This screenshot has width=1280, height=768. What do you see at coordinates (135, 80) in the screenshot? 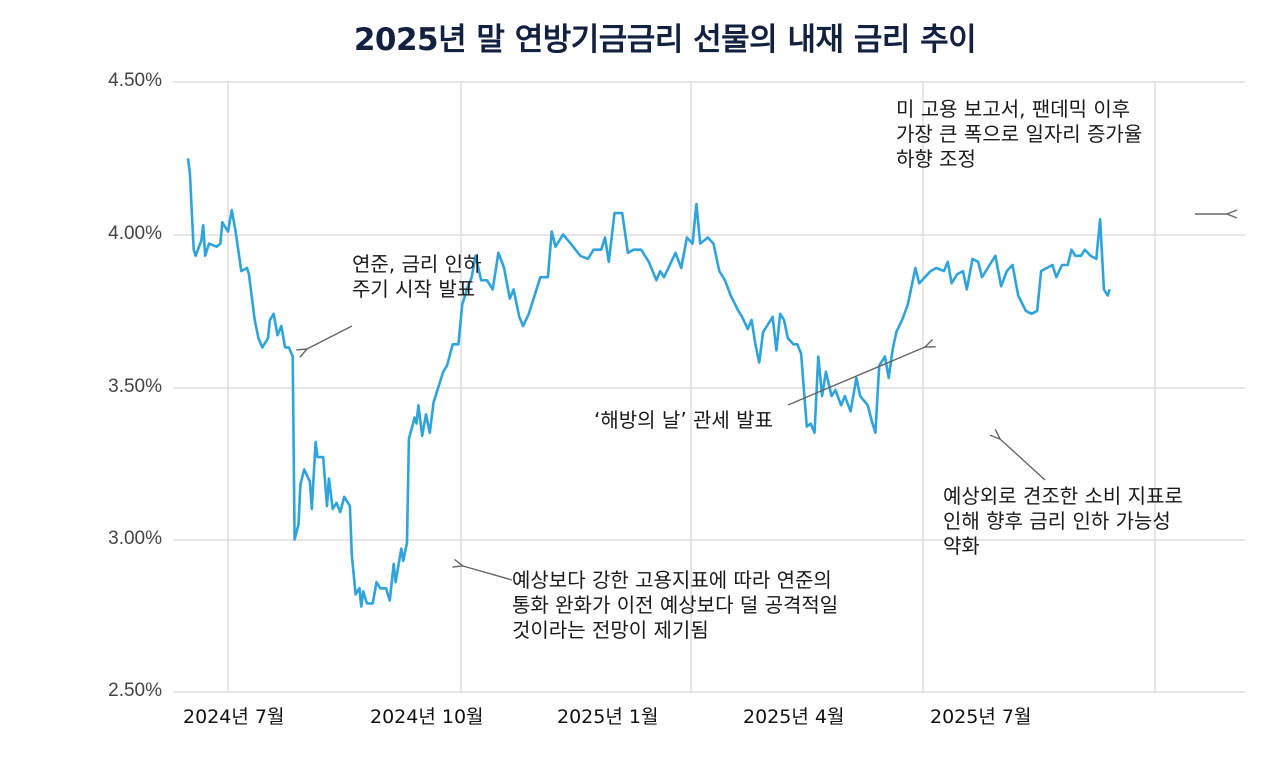
I see `y-tick-4.50: 4.50%` at bounding box center [135, 80].